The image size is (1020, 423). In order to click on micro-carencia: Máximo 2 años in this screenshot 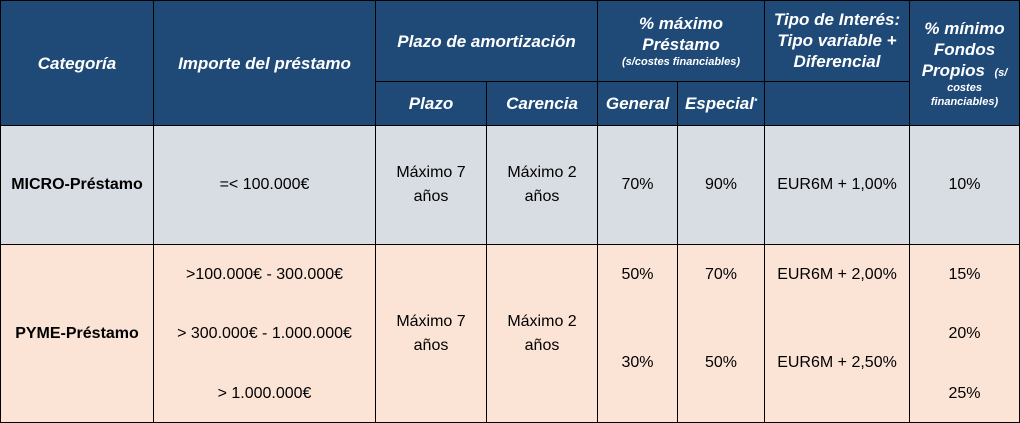, I will do `click(542, 185)`.